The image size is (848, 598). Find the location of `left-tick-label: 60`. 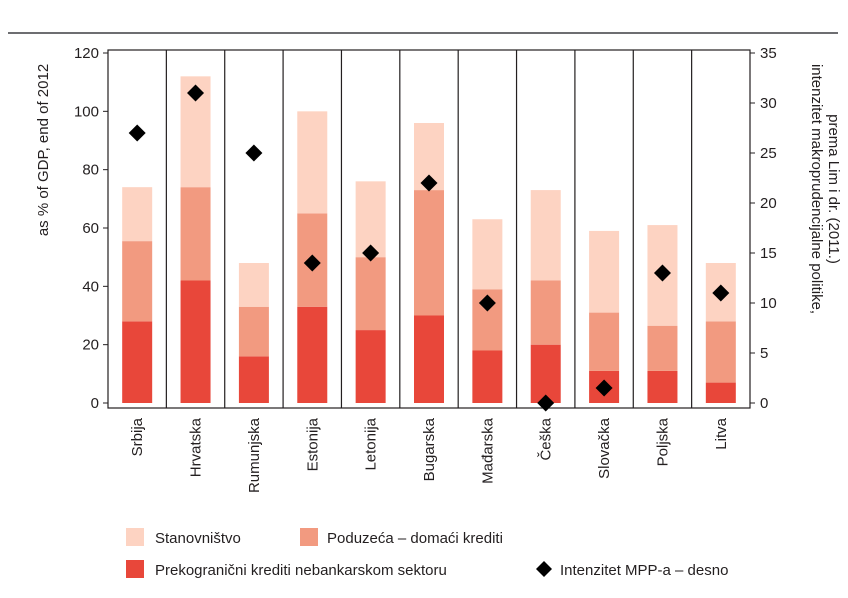

left-tick-label: 60 is located at coordinates (90, 228).